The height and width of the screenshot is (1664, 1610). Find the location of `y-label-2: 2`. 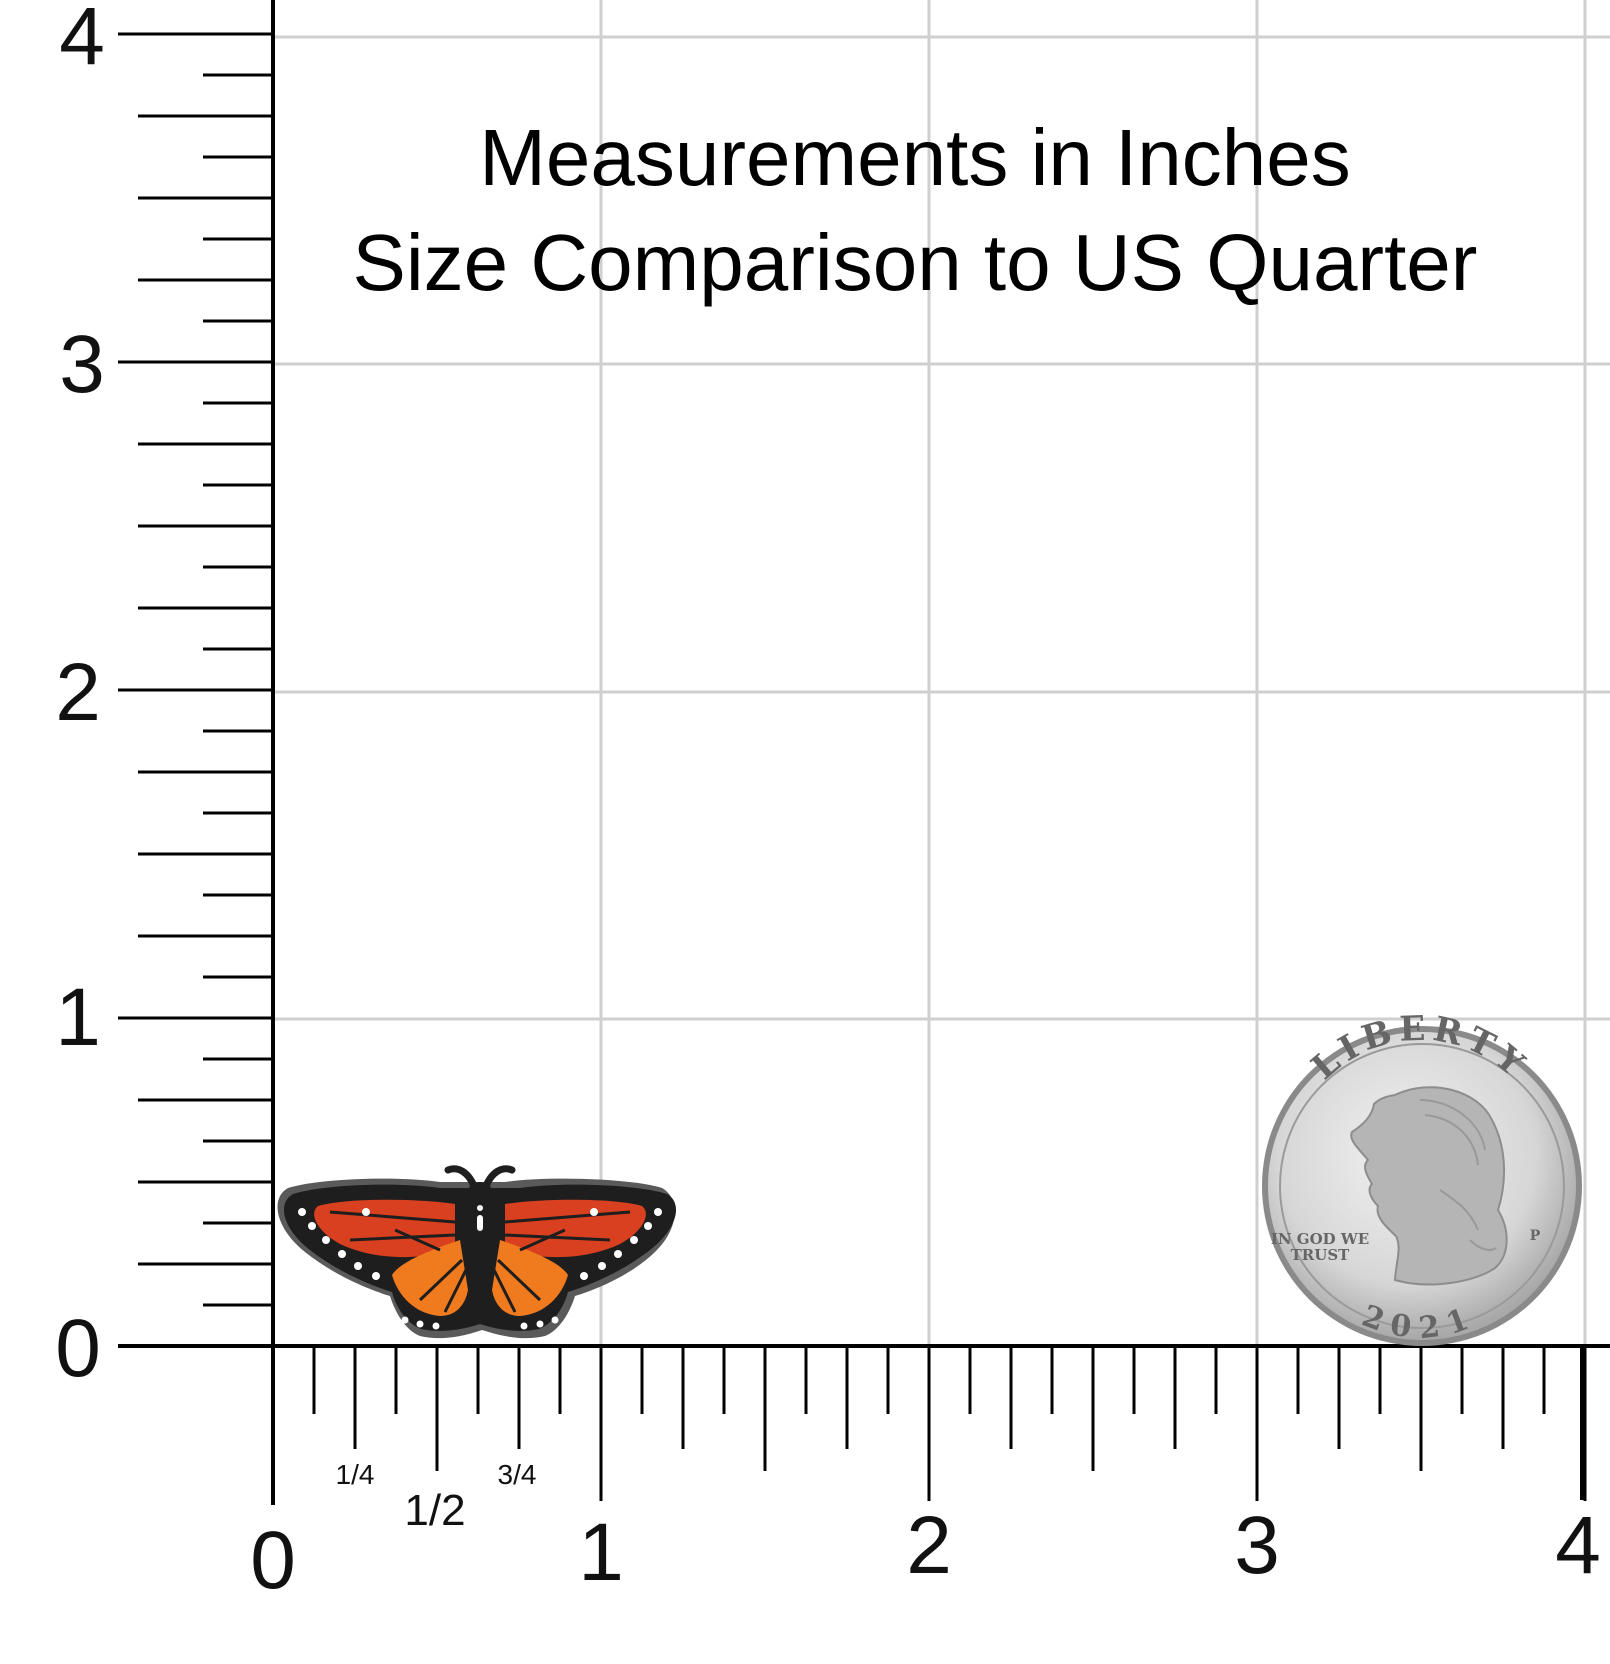

y-label-2: 2 is located at coordinates (78, 692).